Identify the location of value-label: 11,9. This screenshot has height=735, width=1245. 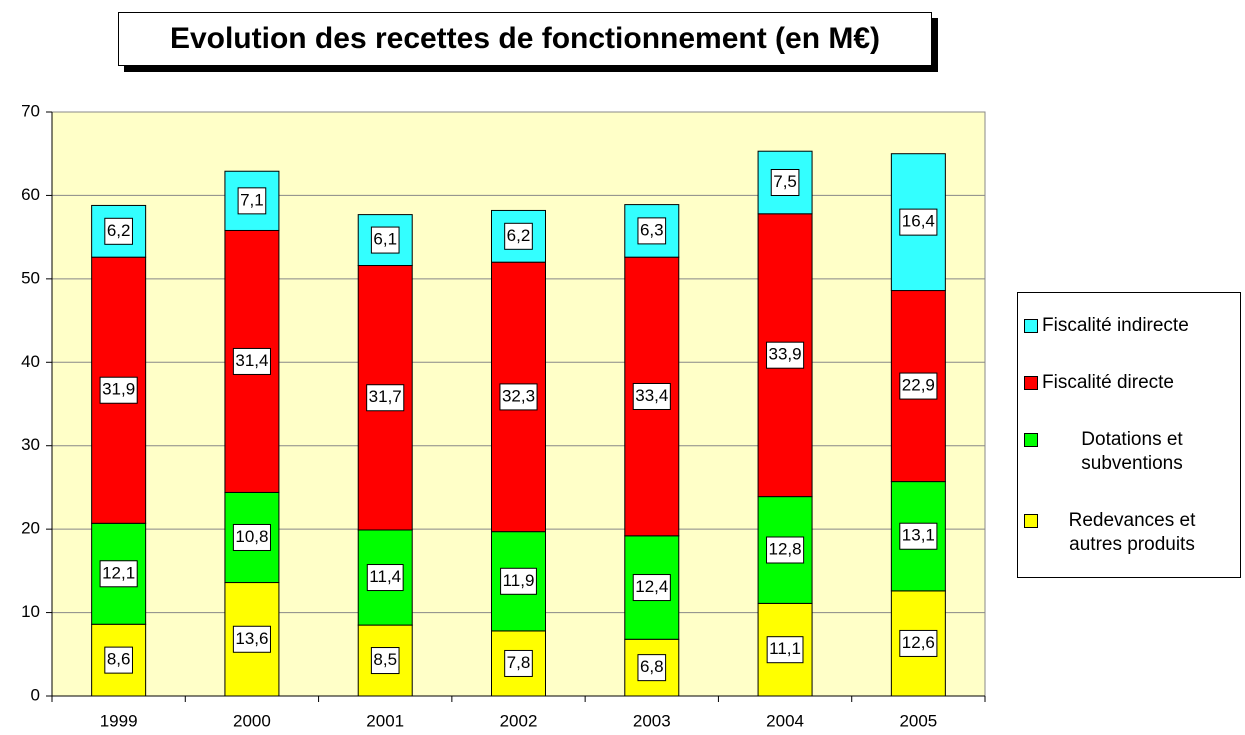
(519, 580).